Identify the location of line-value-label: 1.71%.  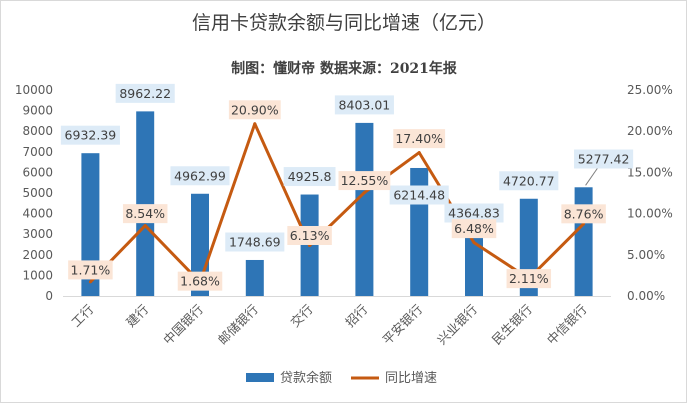
(91, 269).